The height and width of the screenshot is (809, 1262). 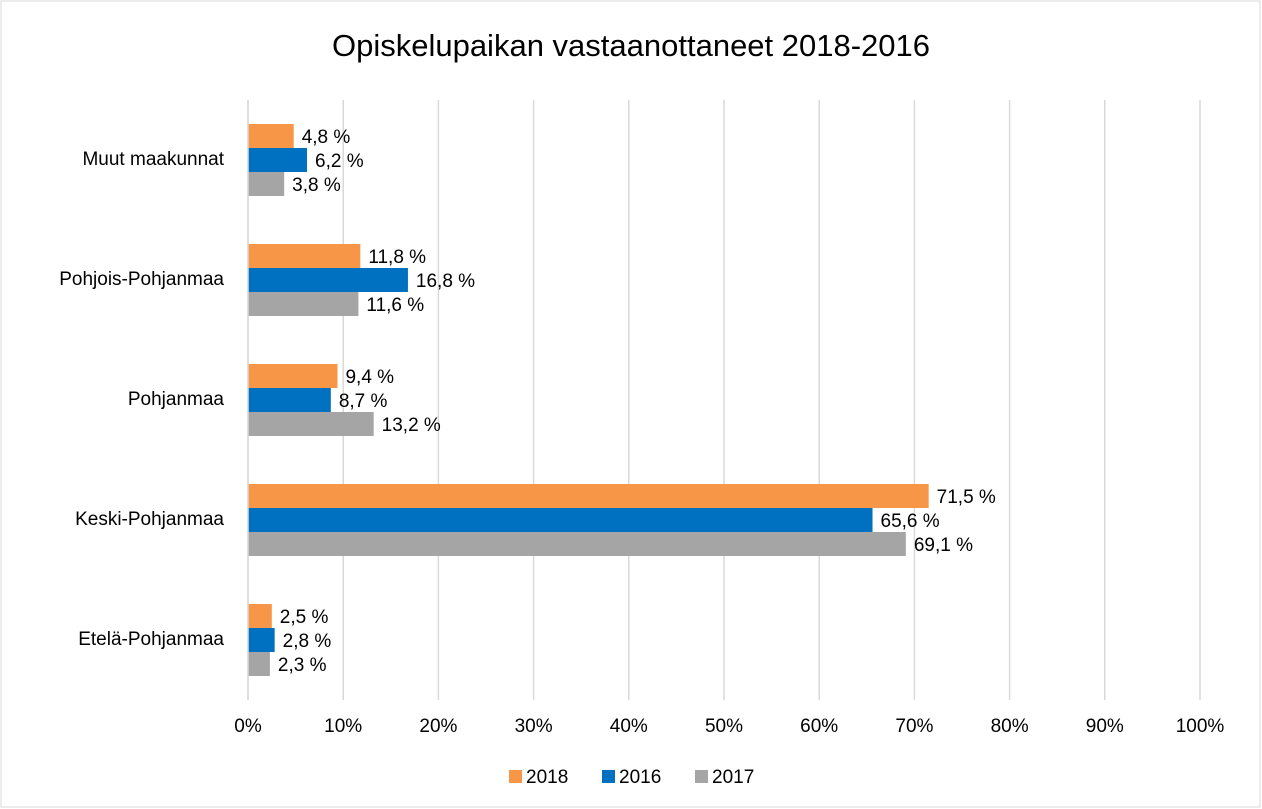 I want to click on legend-label: 2018, so click(x=547, y=777).